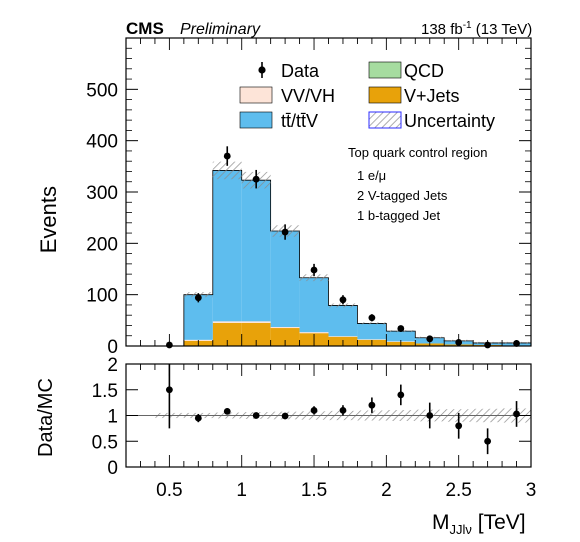 The height and width of the screenshot is (542, 580). I want to click on annotation-region: Top quark control region, so click(417, 152).